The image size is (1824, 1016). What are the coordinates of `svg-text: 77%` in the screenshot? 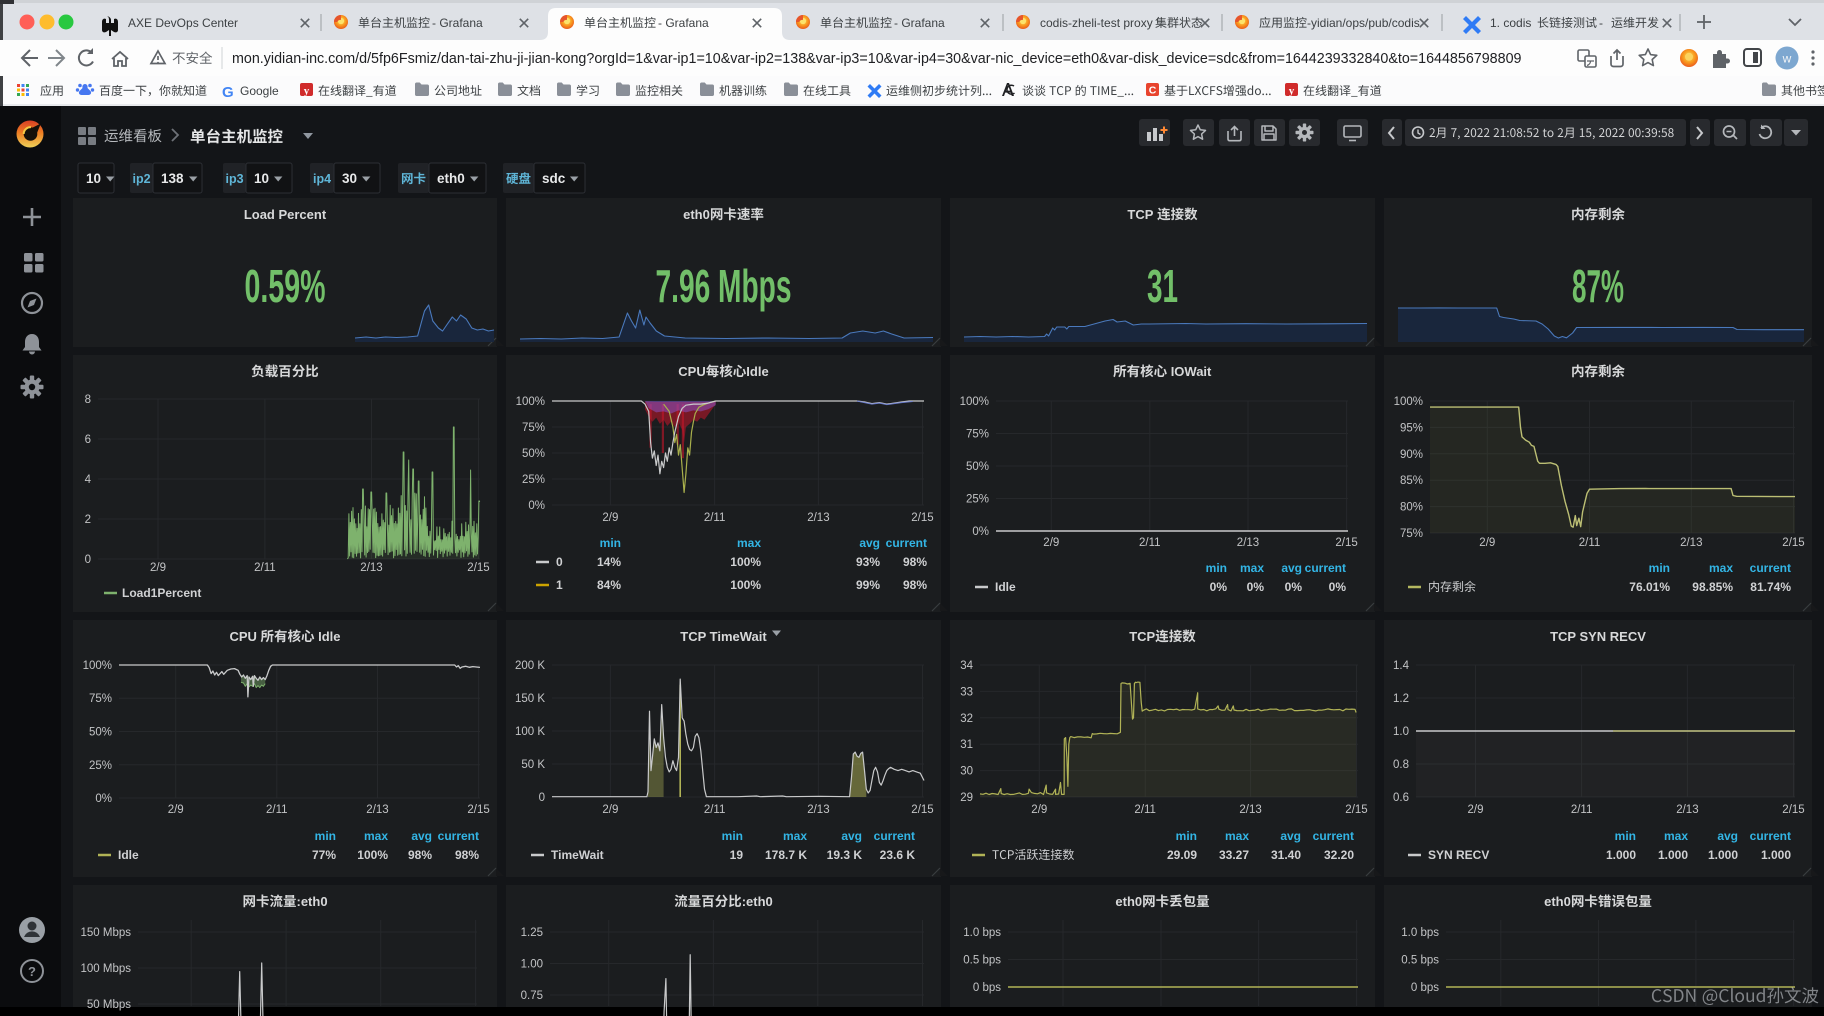 It's located at (324, 855).